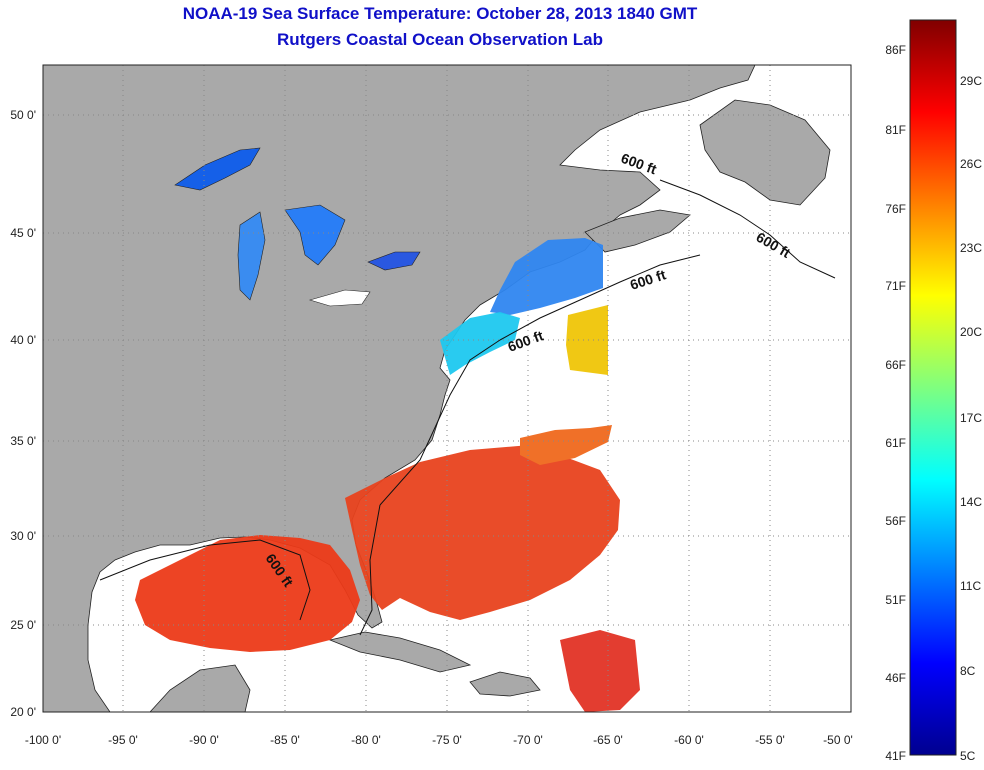 This screenshot has width=984, height=770. Describe the element at coordinates (895, 600) in the screenshot. I see `colorbar-f-label: 51F` at that location.